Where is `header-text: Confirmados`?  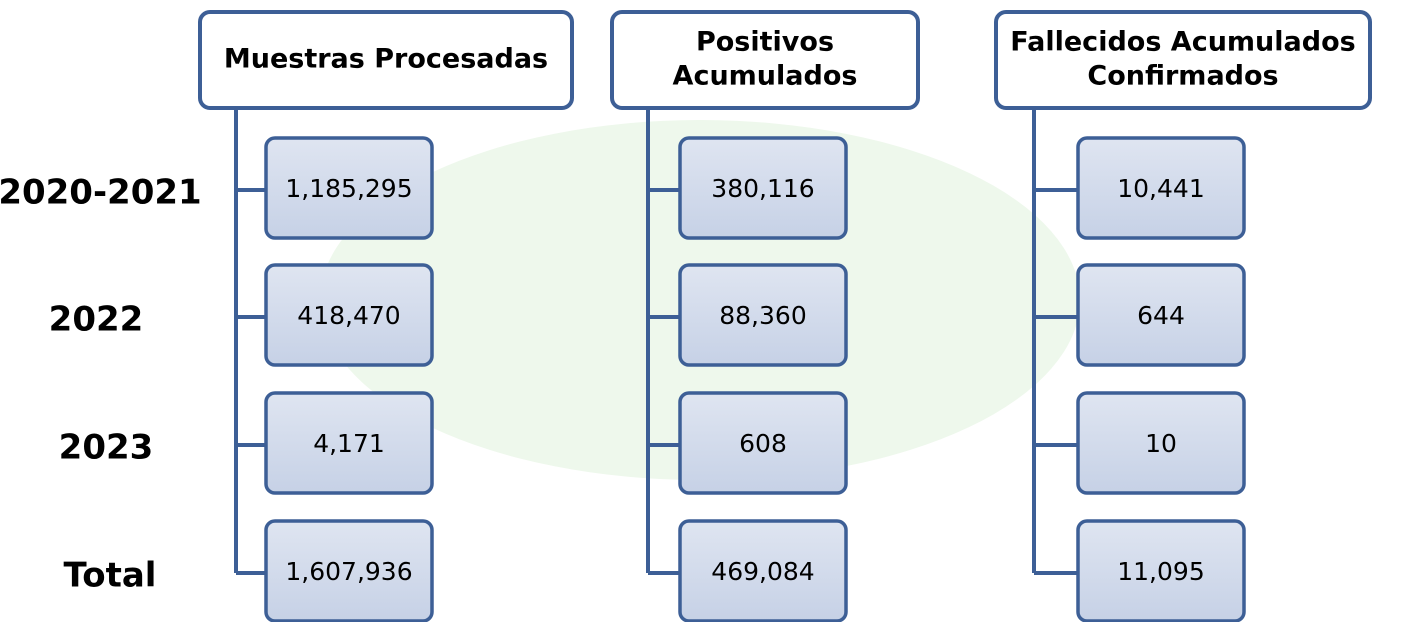
header-text: Confirmados is located at coordinates (1182, 76).